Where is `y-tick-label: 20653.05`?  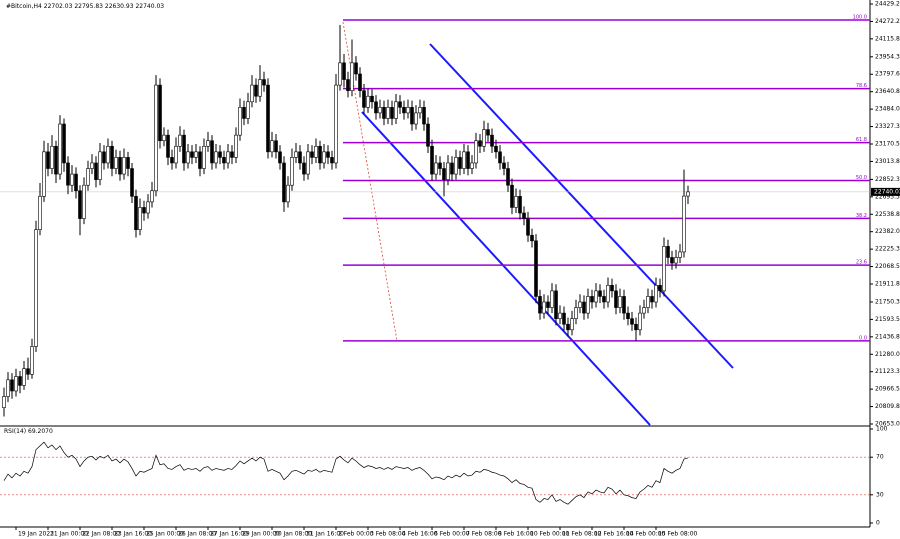 y-tick-label: 20653.05 is located at coordinates (887, 424).